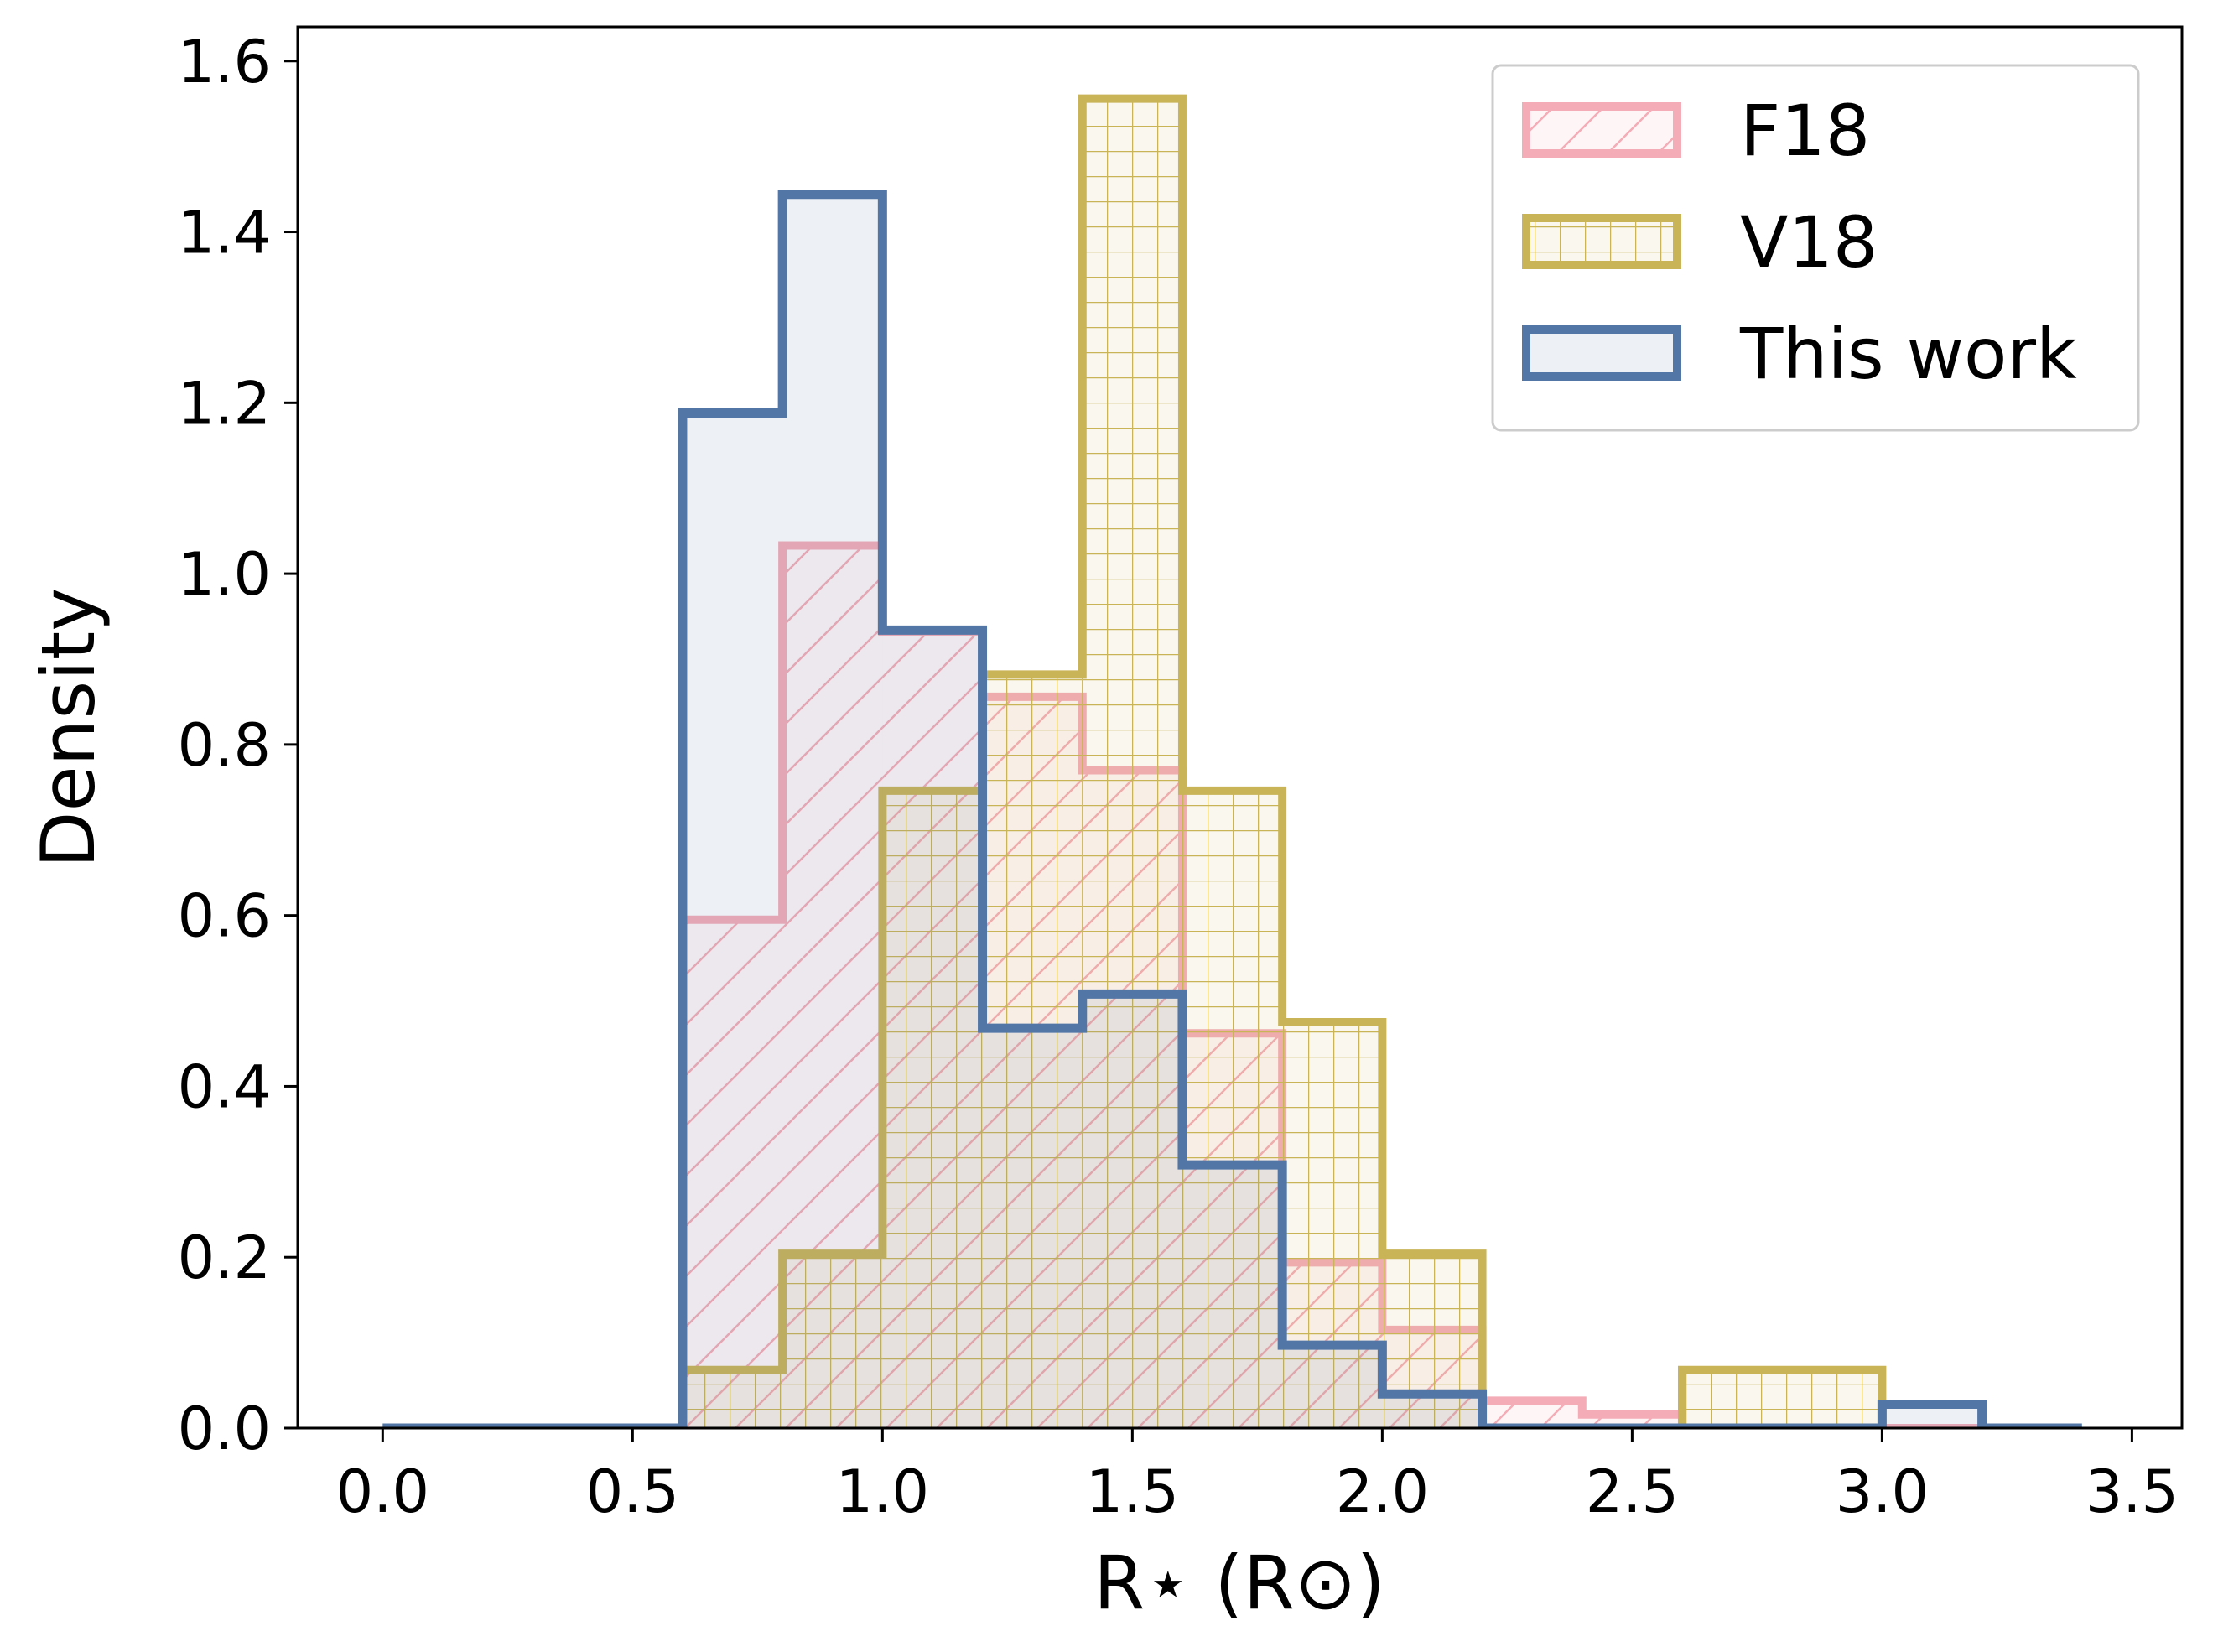  Describe the element at coordinates (224, 574) in the screenshot. I see `y-tick-label-5: 1.0` at that location.